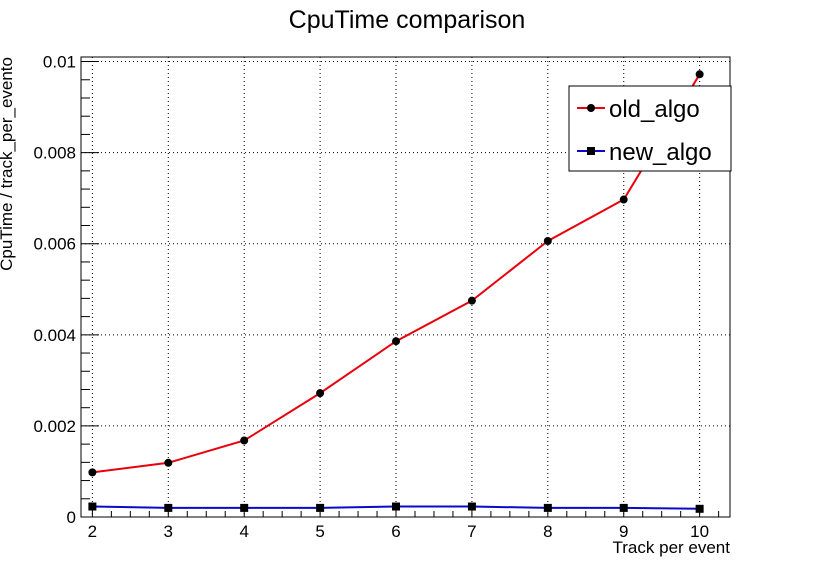 The width and height of the screenshot is (813, 574). I want to click on y-tick-label: 0.002, so click(54, 426).